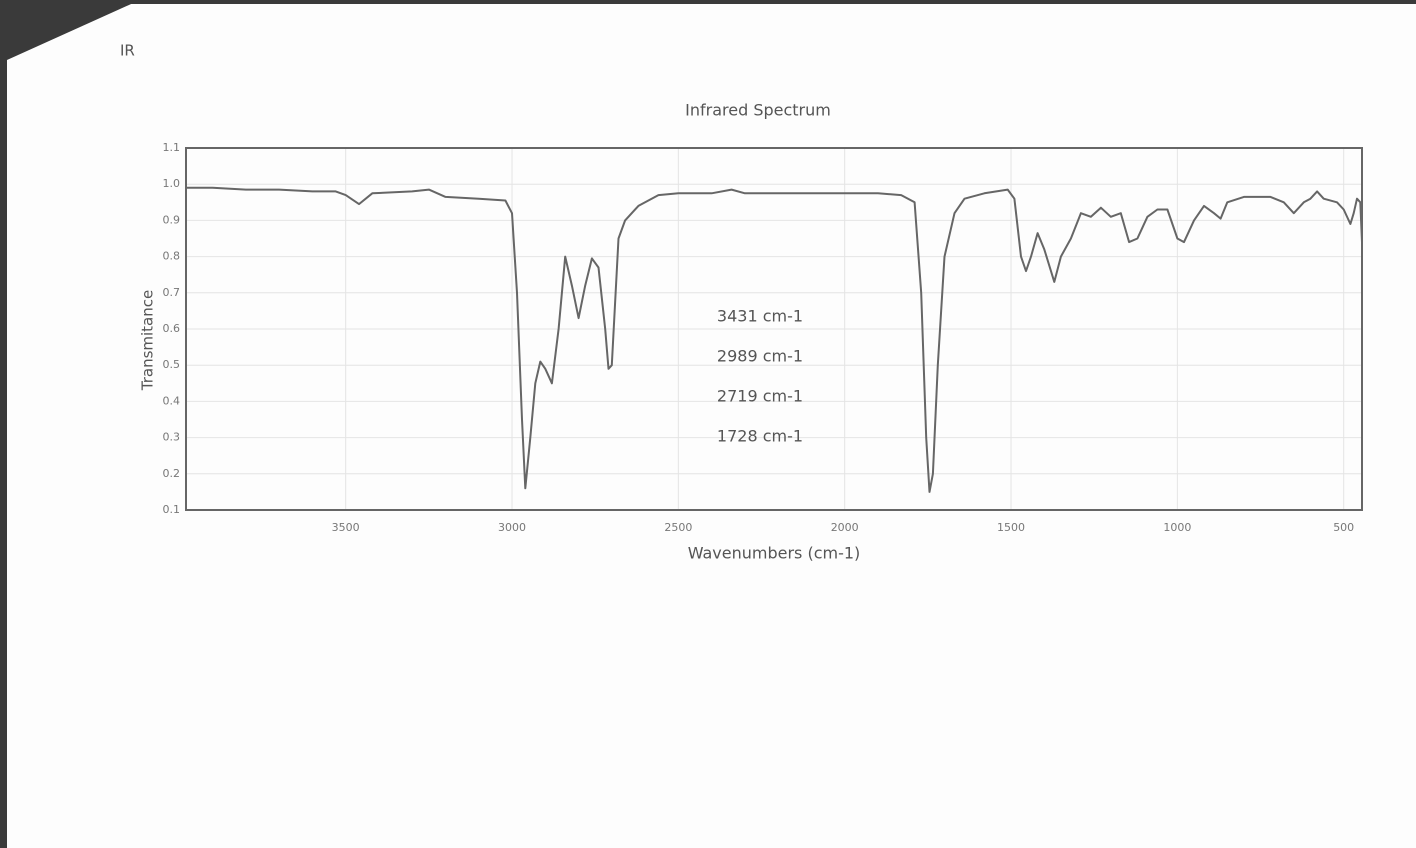  Describe the element at coordinates (172, 292) in the screenshot. I see `y-tick-label: 0.7` at that location.